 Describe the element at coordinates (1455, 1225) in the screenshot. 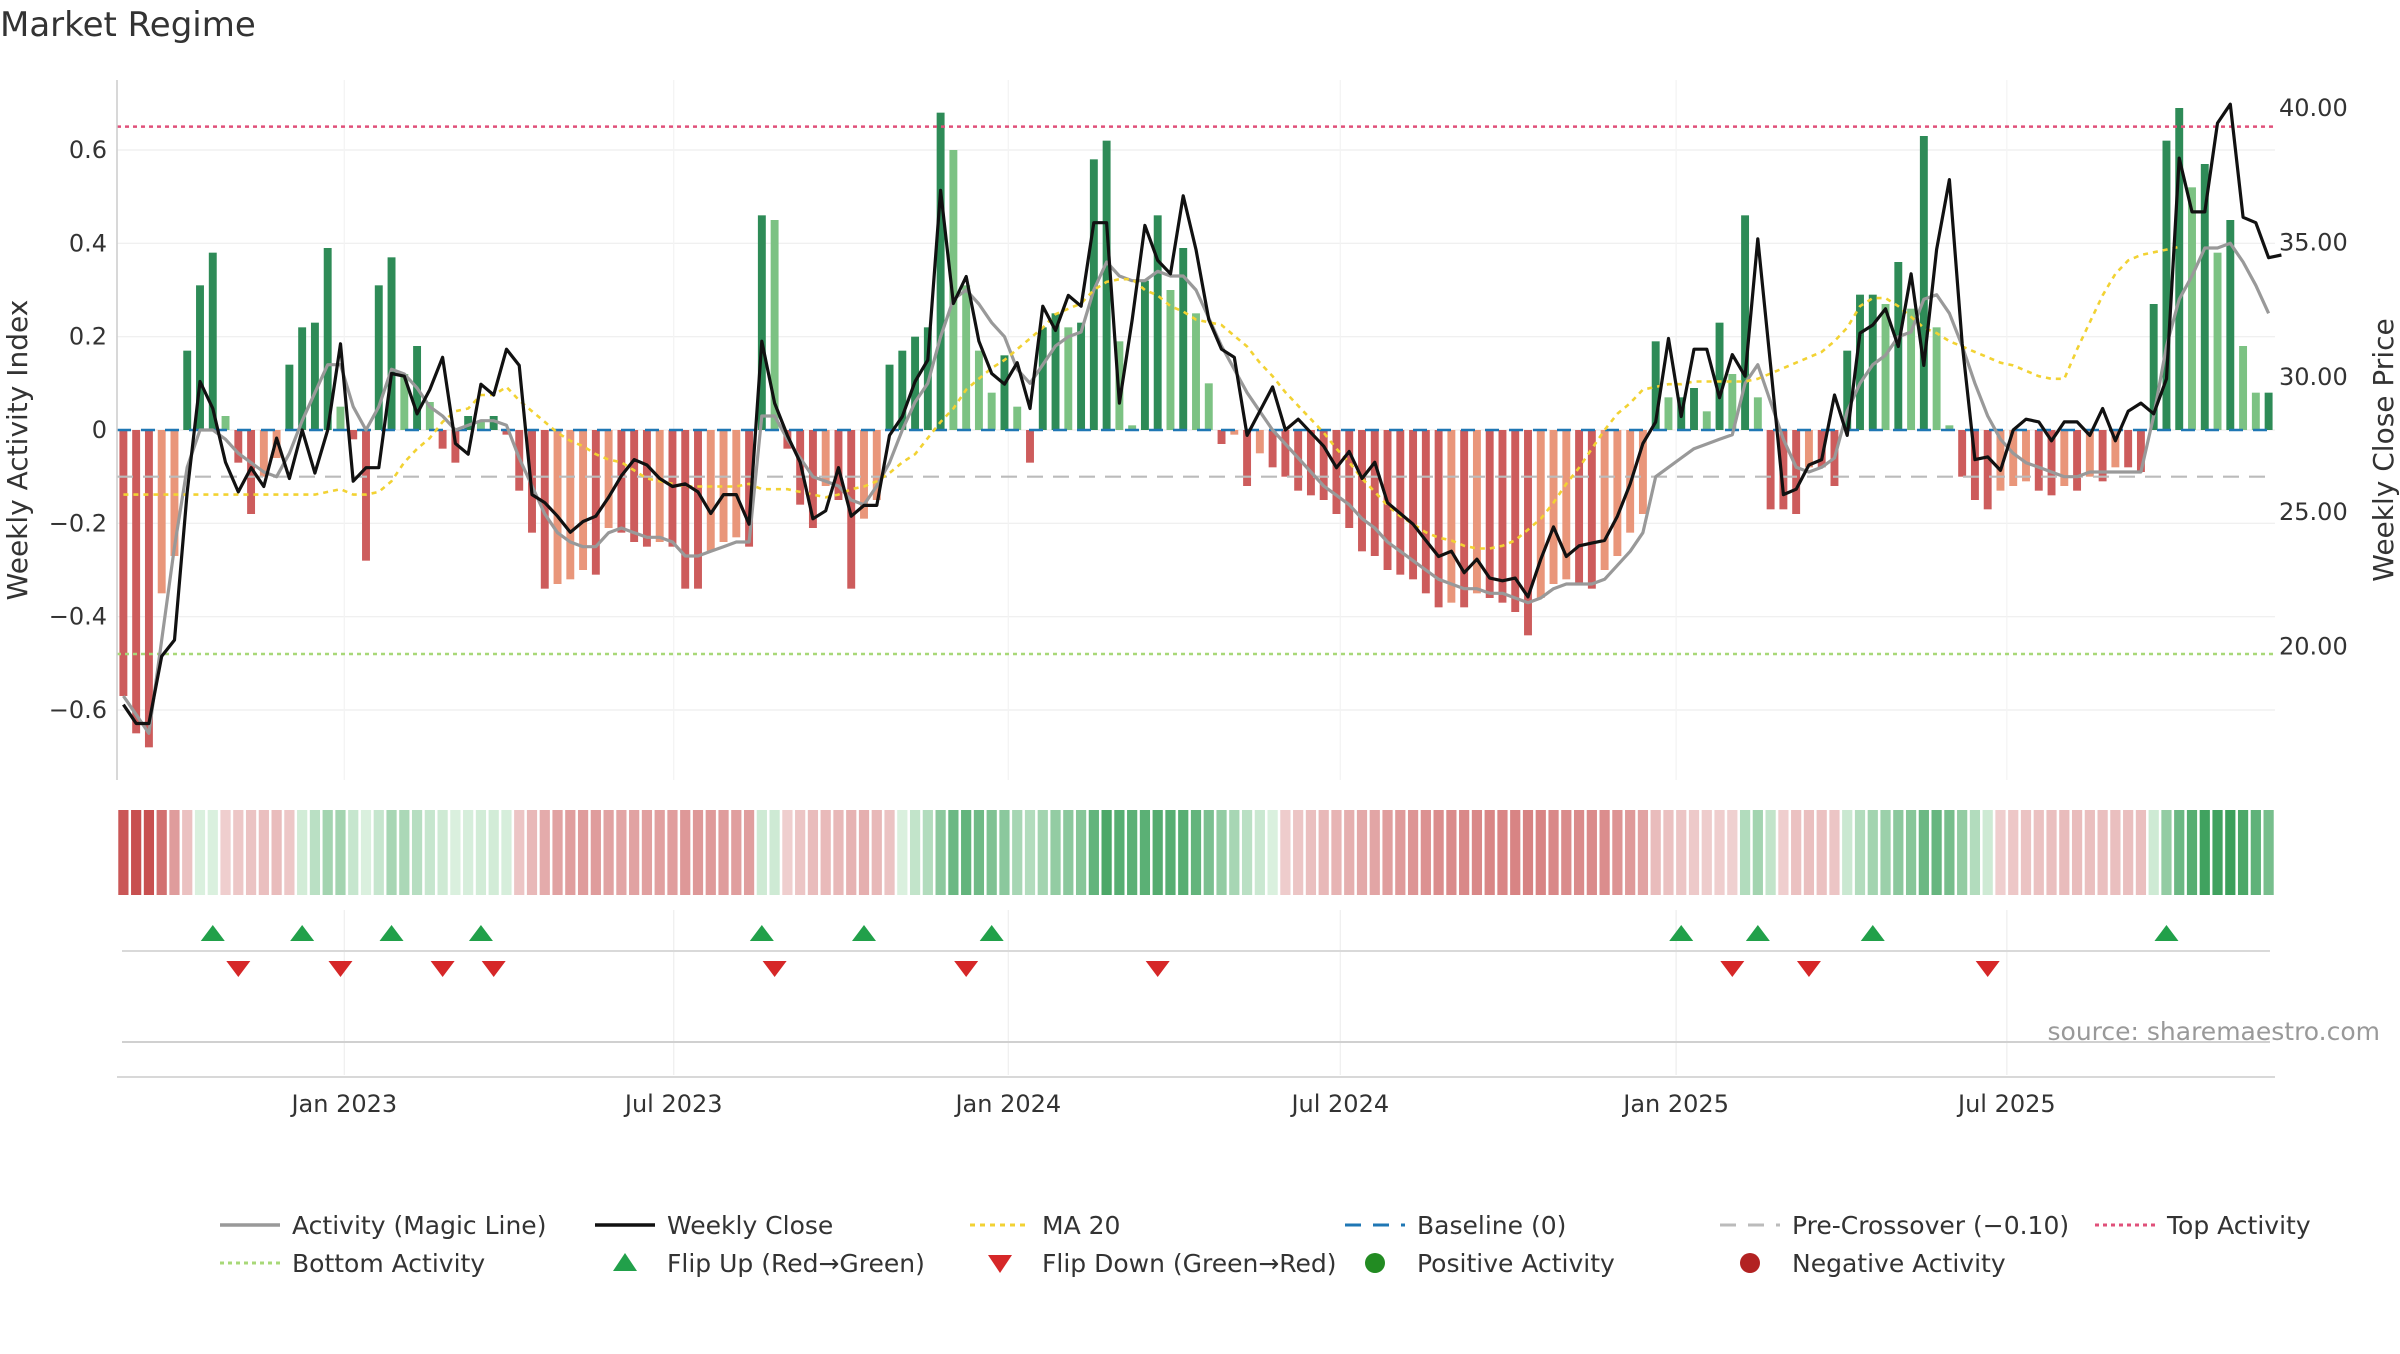

I see `legend-item: Baseline (0)` at that location.